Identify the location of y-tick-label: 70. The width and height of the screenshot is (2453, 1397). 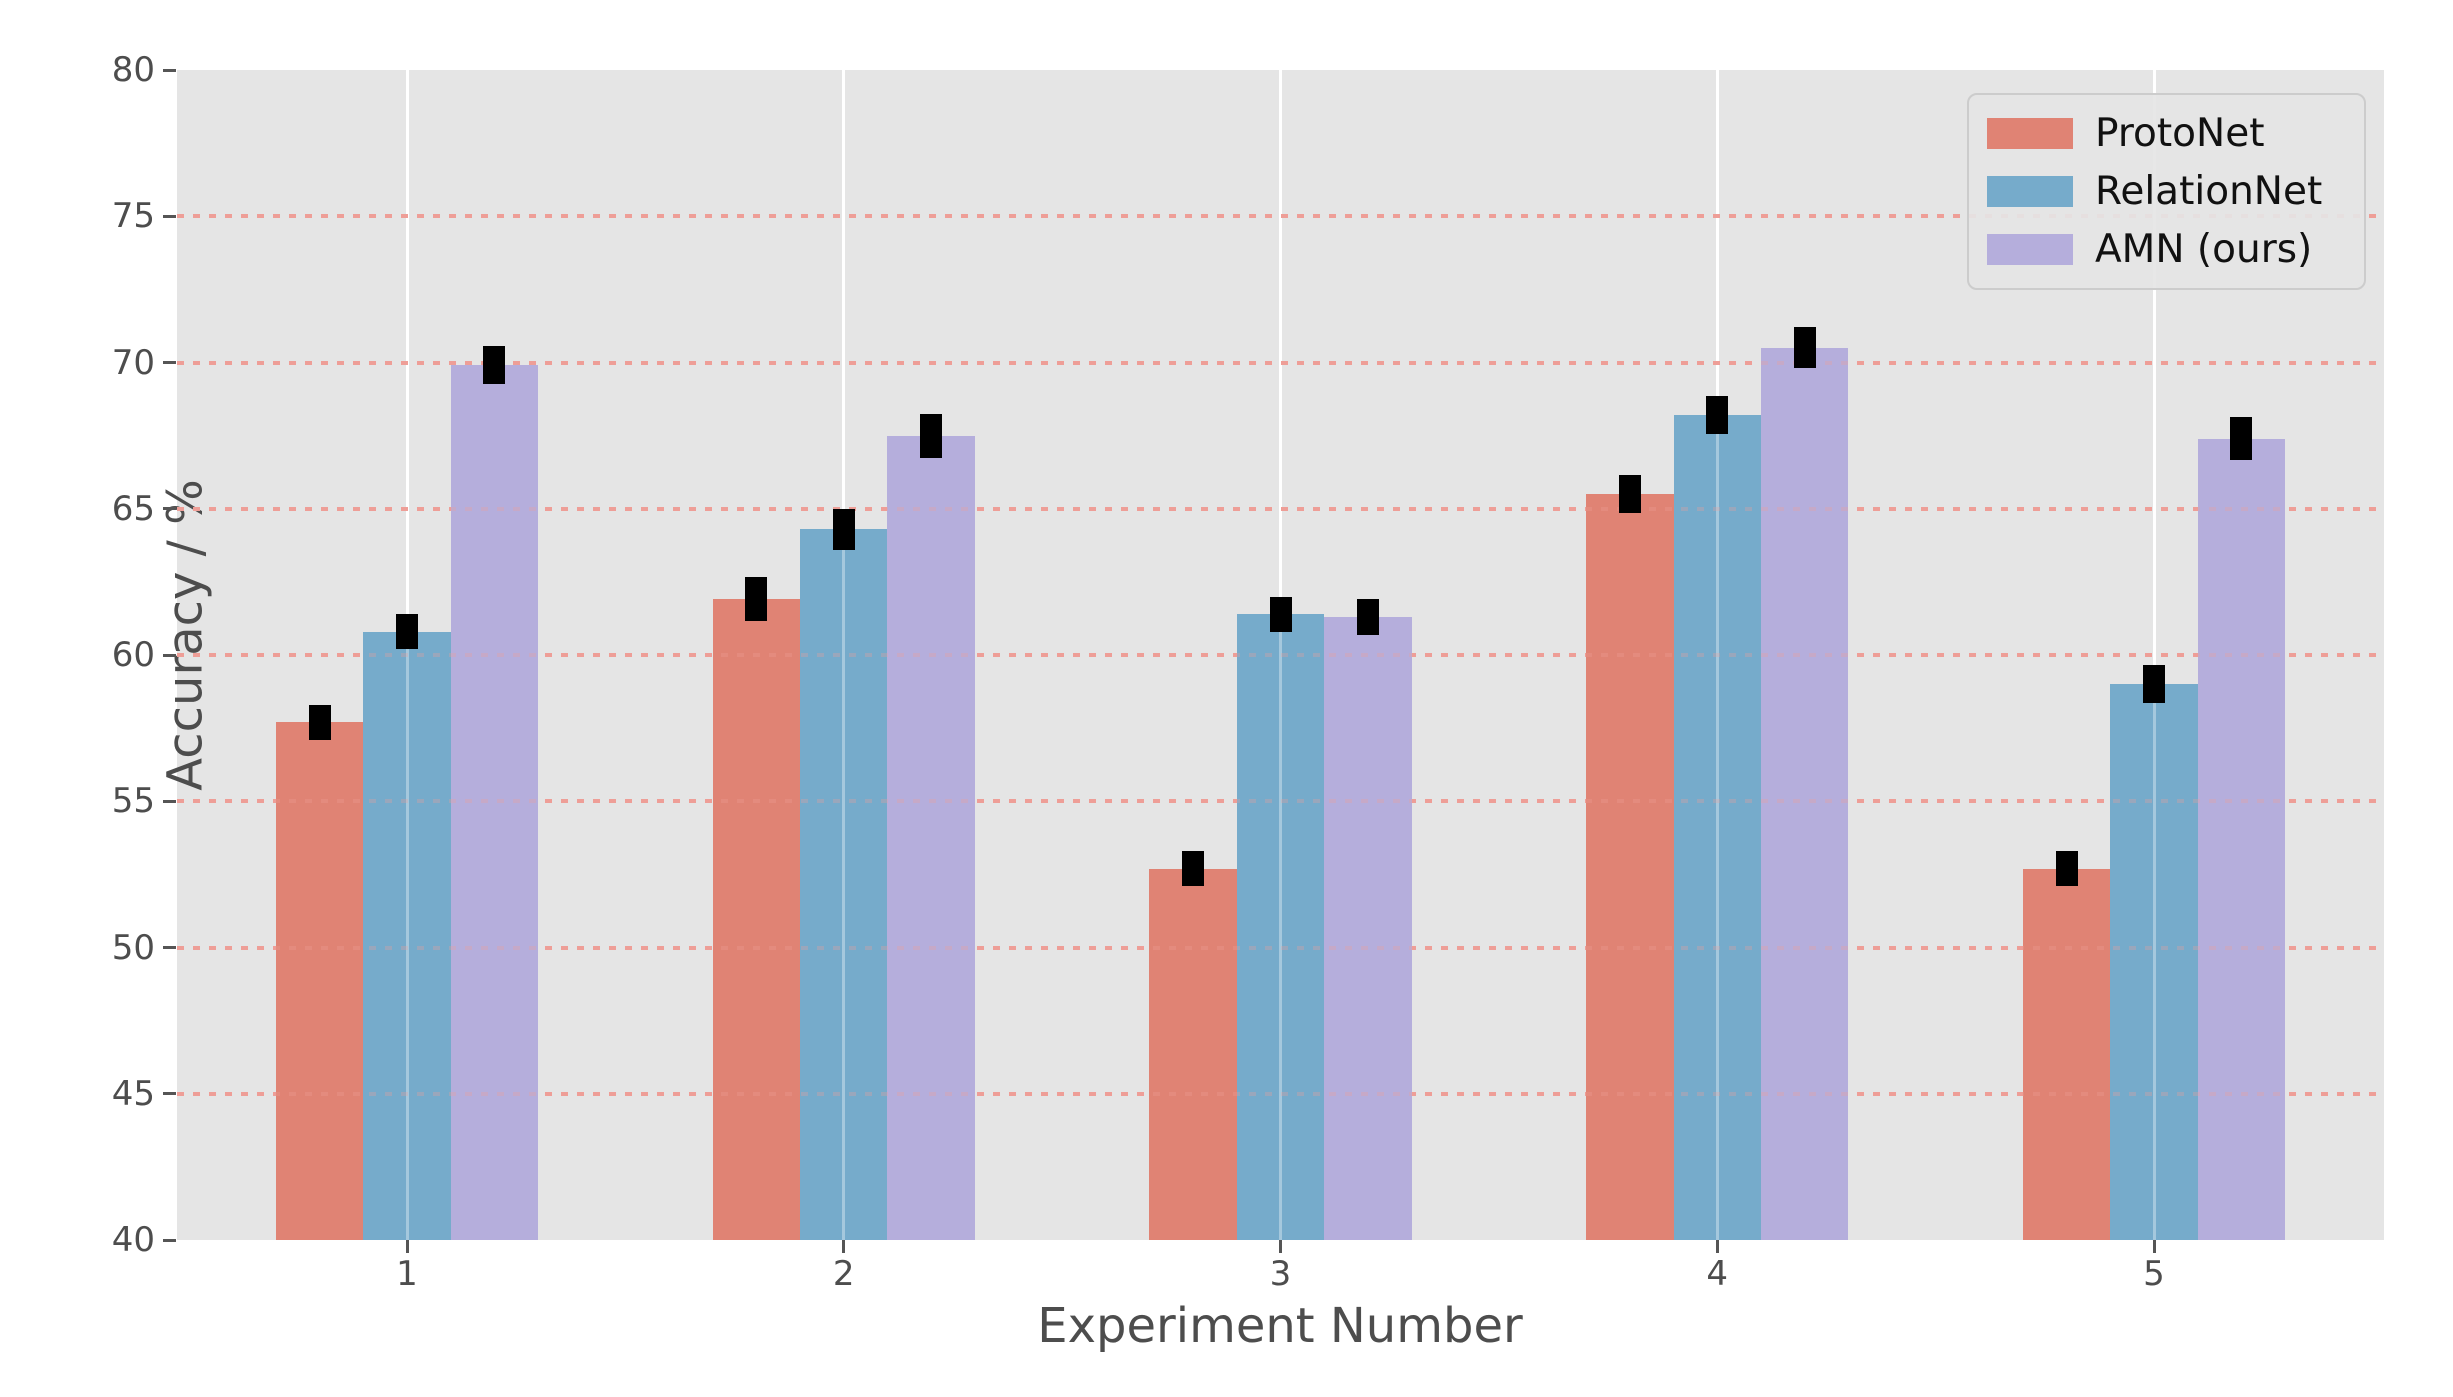
(133, 362).